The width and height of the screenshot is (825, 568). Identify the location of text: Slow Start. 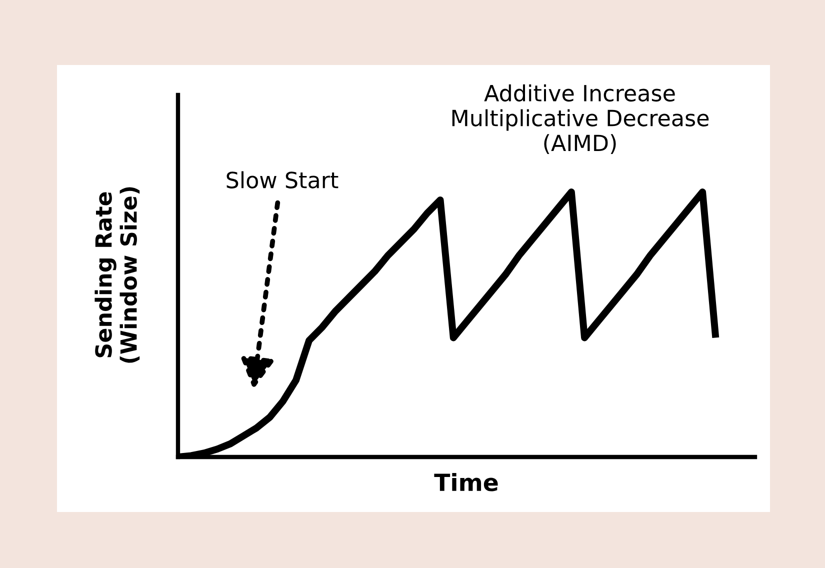
(282, 179).